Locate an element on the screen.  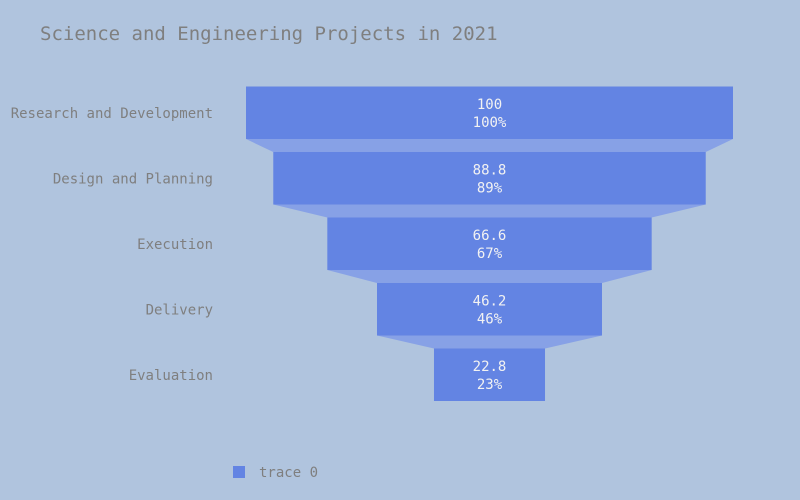
value-label: 100 is located at coordinates (489, 105).